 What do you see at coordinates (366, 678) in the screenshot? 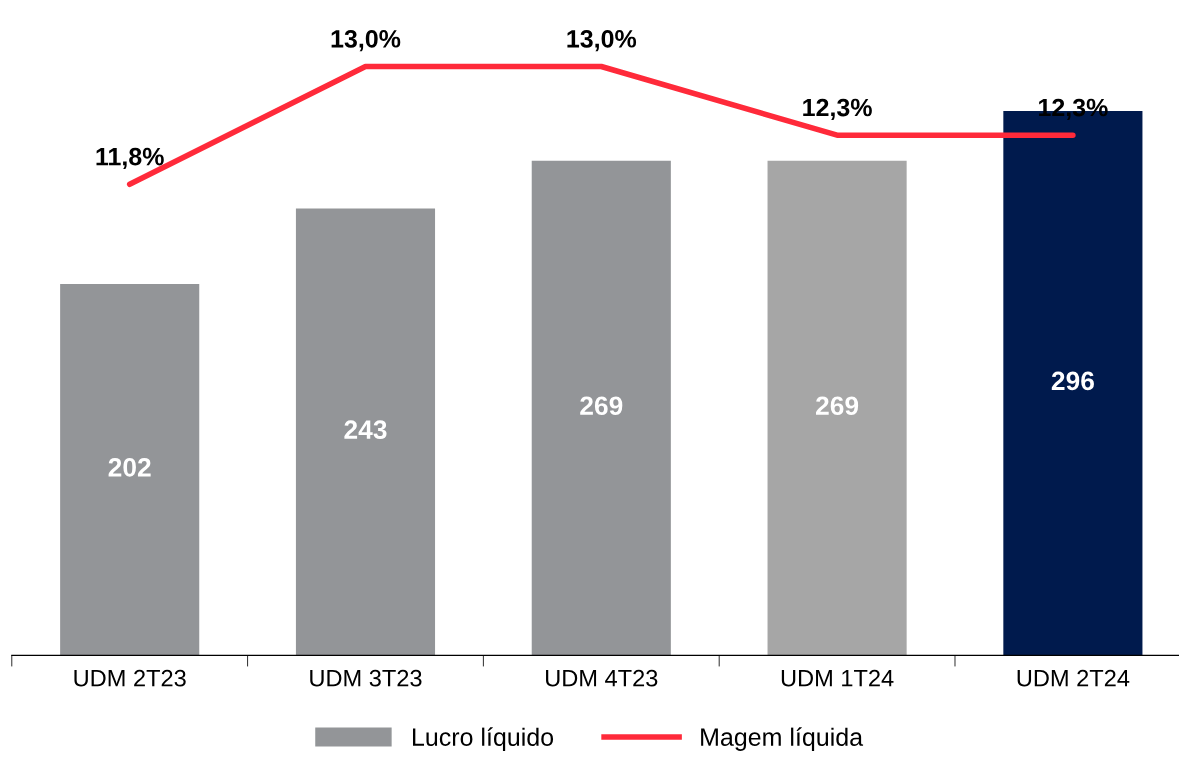
I see `x-tick-label: UDM 3T23` at bounding box center [366, 678].